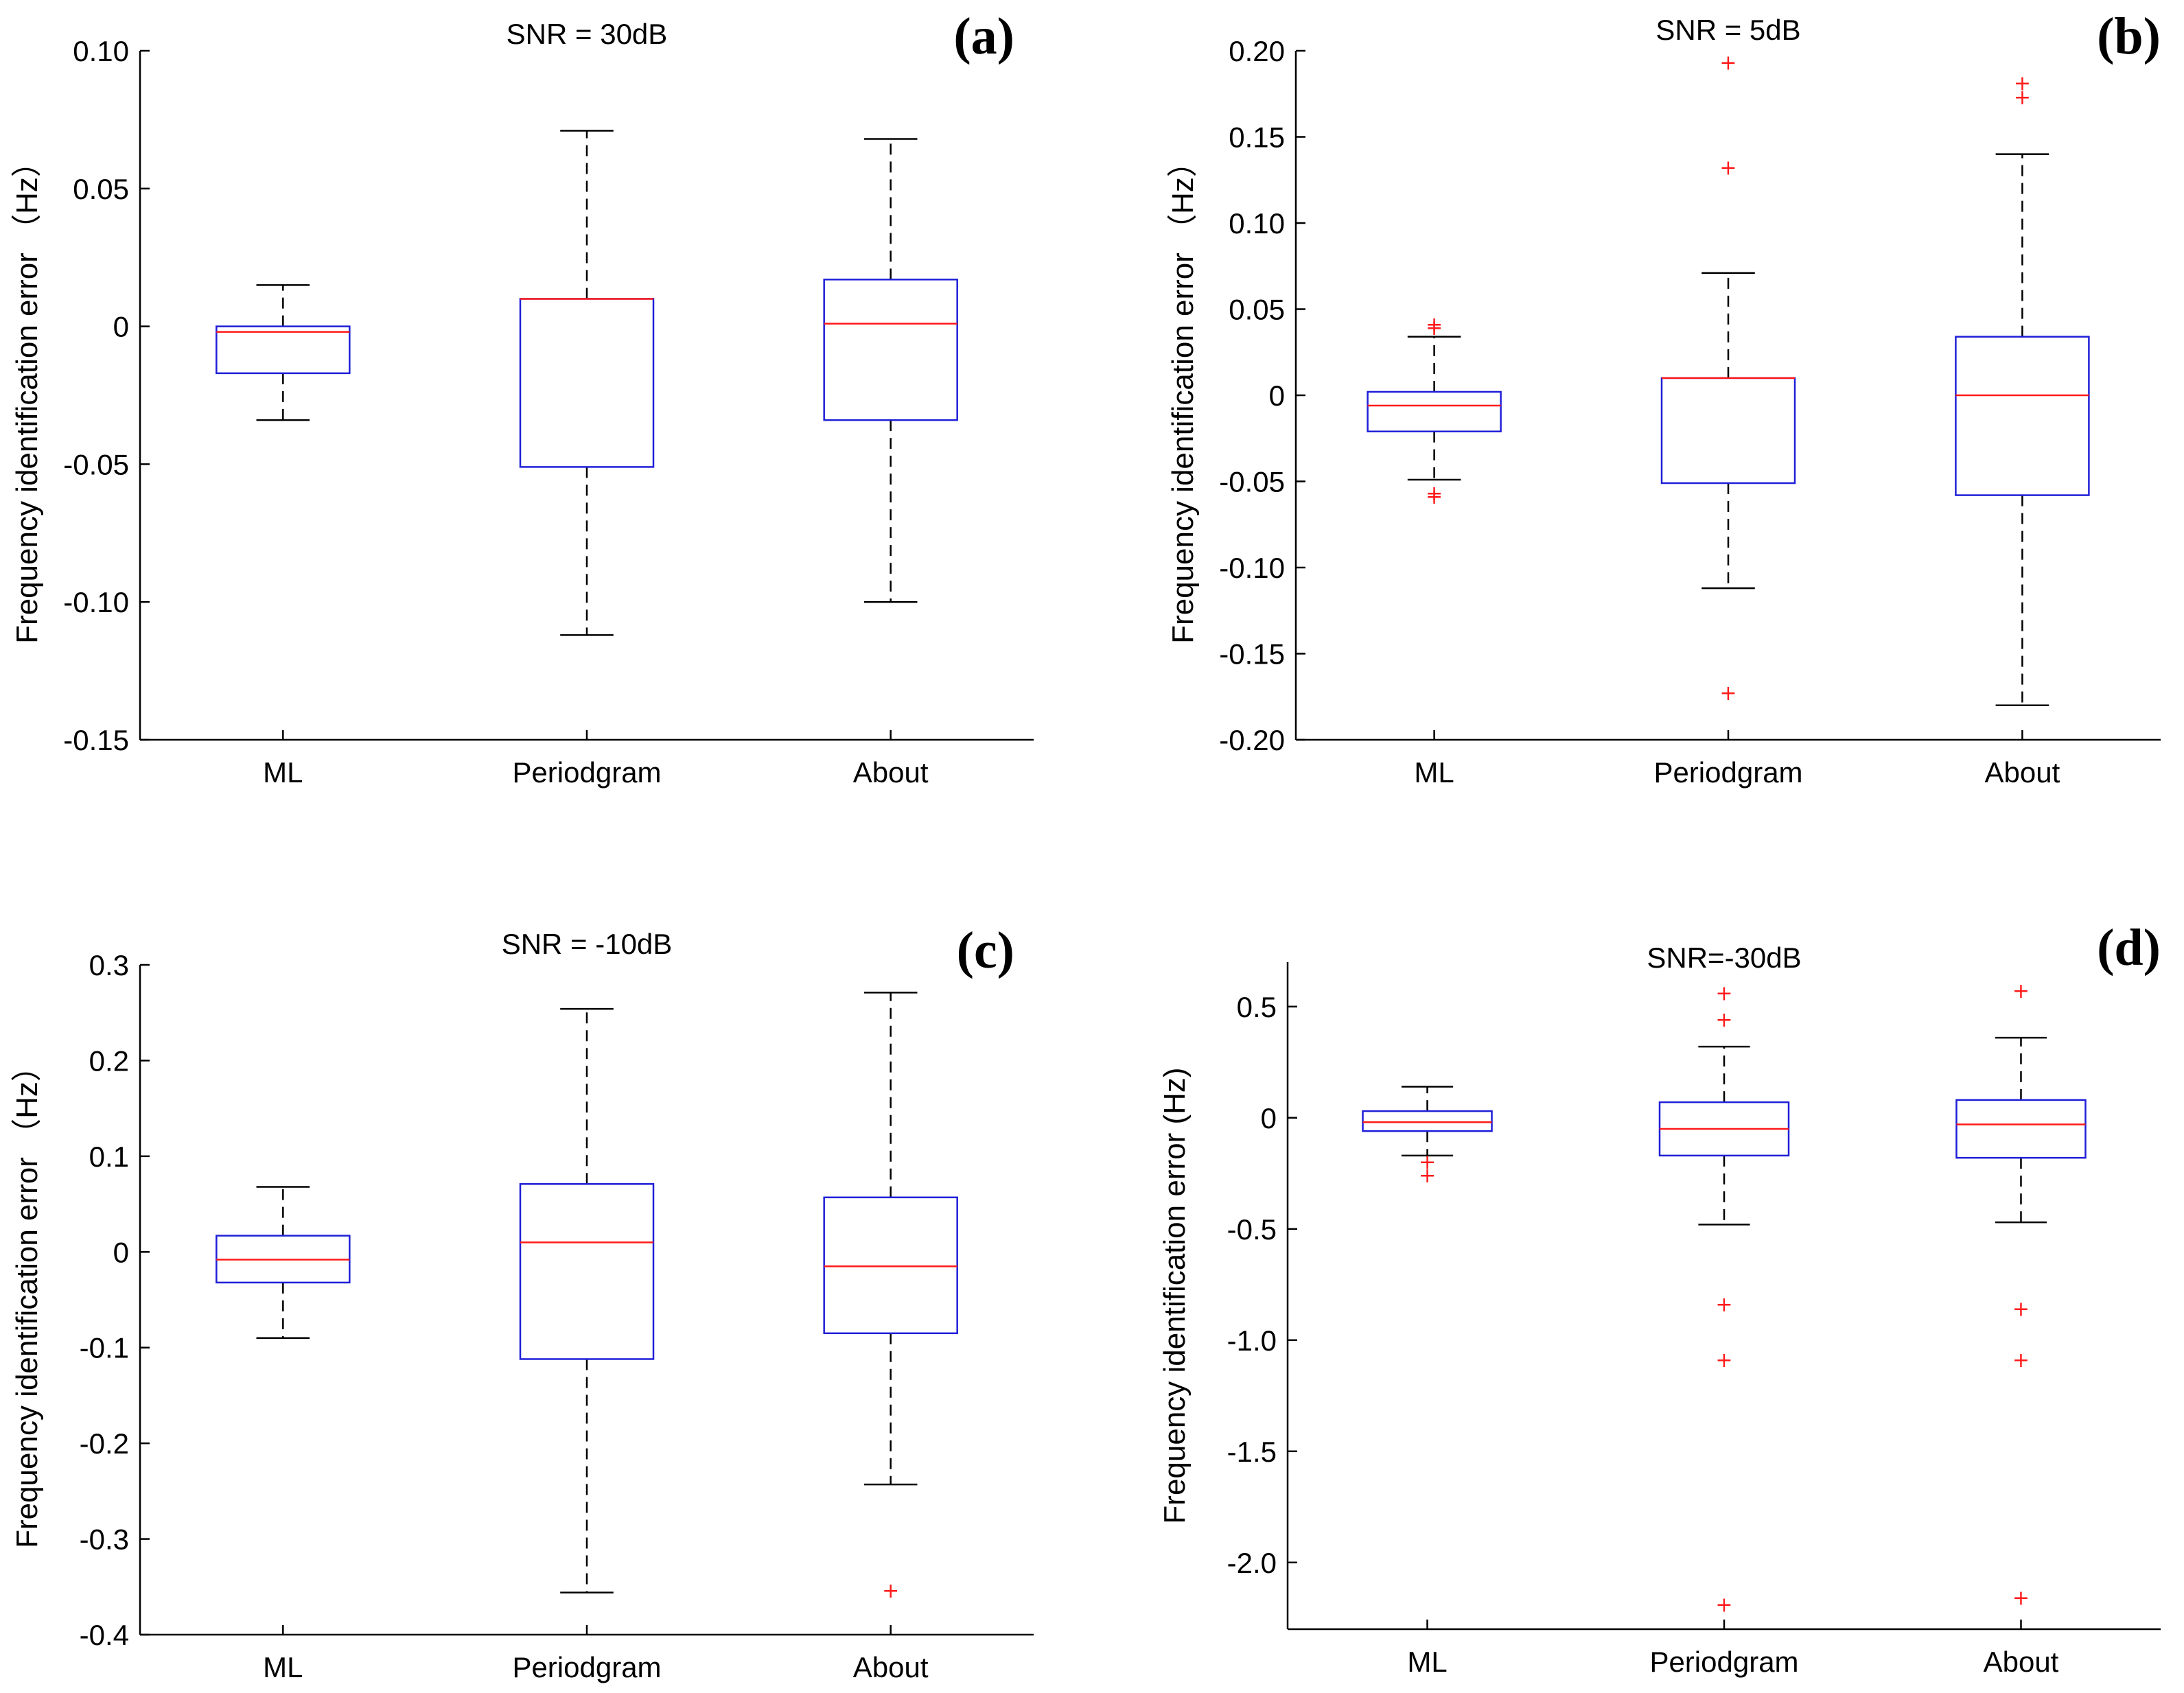 This screenshot has height=1693, width=2184. I want to click on box-ml: ++, so click(1427, 1137).